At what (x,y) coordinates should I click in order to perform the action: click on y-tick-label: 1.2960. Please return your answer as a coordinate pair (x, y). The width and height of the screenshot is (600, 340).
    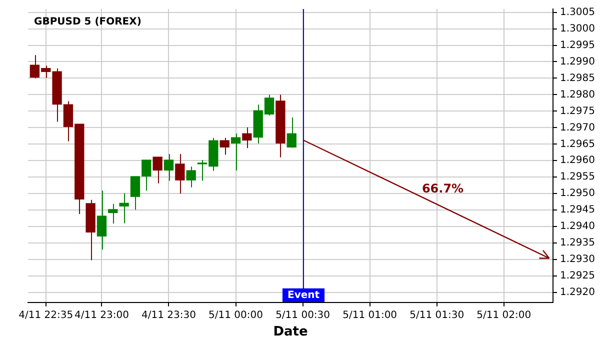
    Looking at the image, I should click on (578, 160).